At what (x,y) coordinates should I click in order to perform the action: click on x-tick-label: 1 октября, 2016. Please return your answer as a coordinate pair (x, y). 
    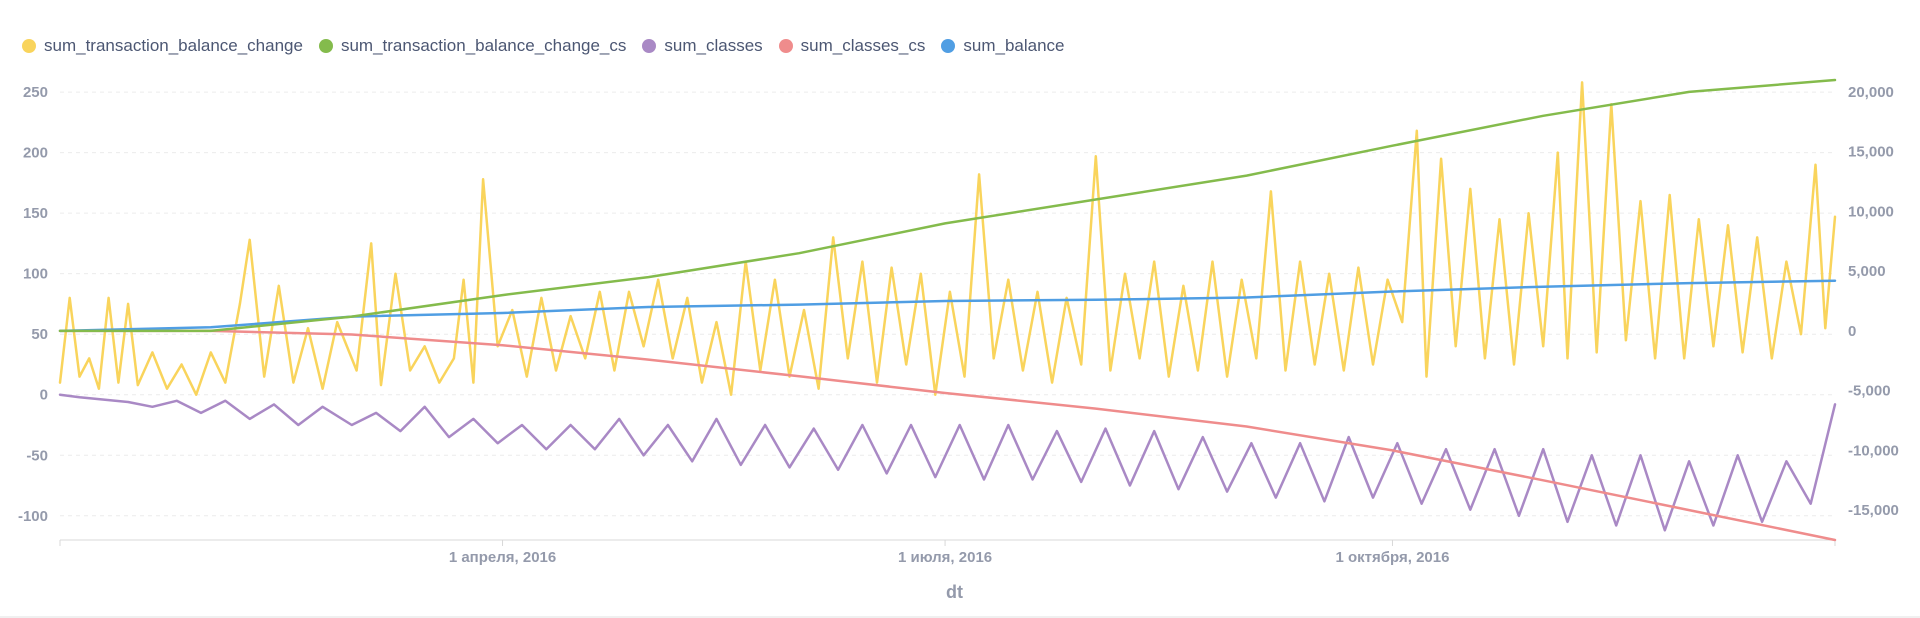
    Looking at the image, I should click on (1392, 557).